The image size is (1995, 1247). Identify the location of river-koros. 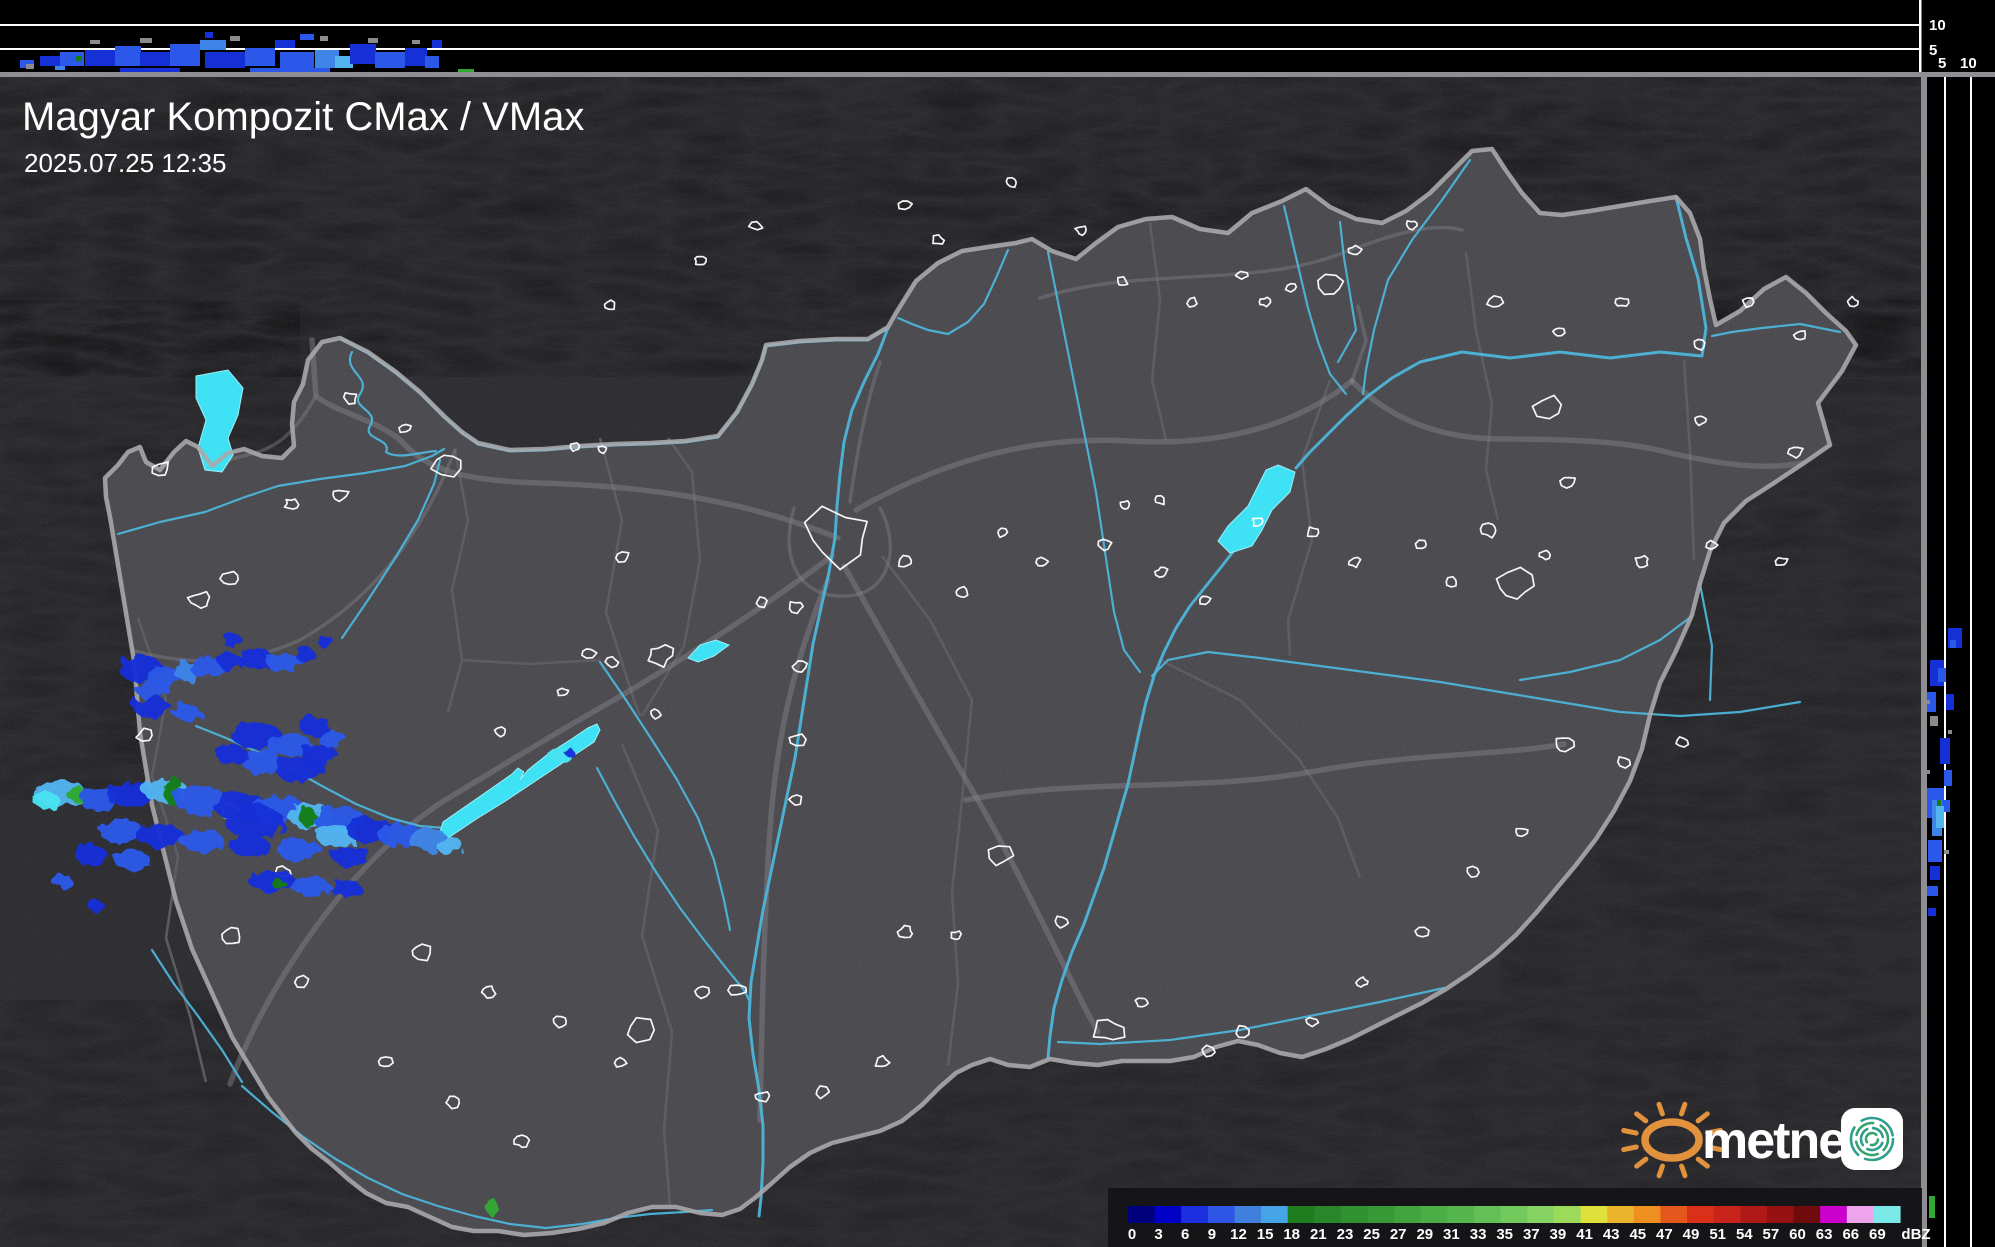
(1476, 684).